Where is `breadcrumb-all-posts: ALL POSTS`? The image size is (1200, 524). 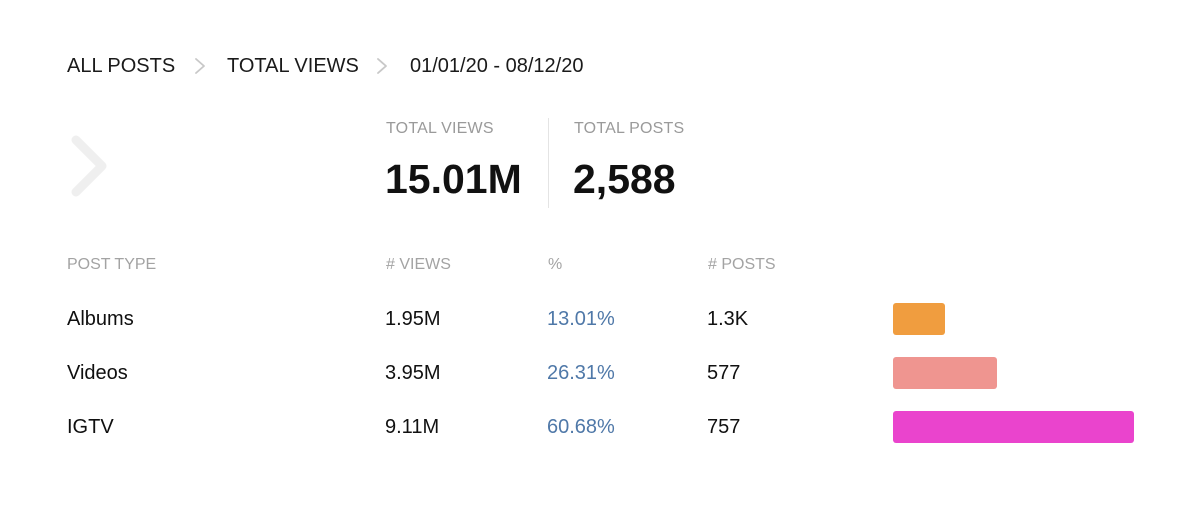
breadcrumb-all-posts: ALL POSTS is located at coordinates (121, 66).